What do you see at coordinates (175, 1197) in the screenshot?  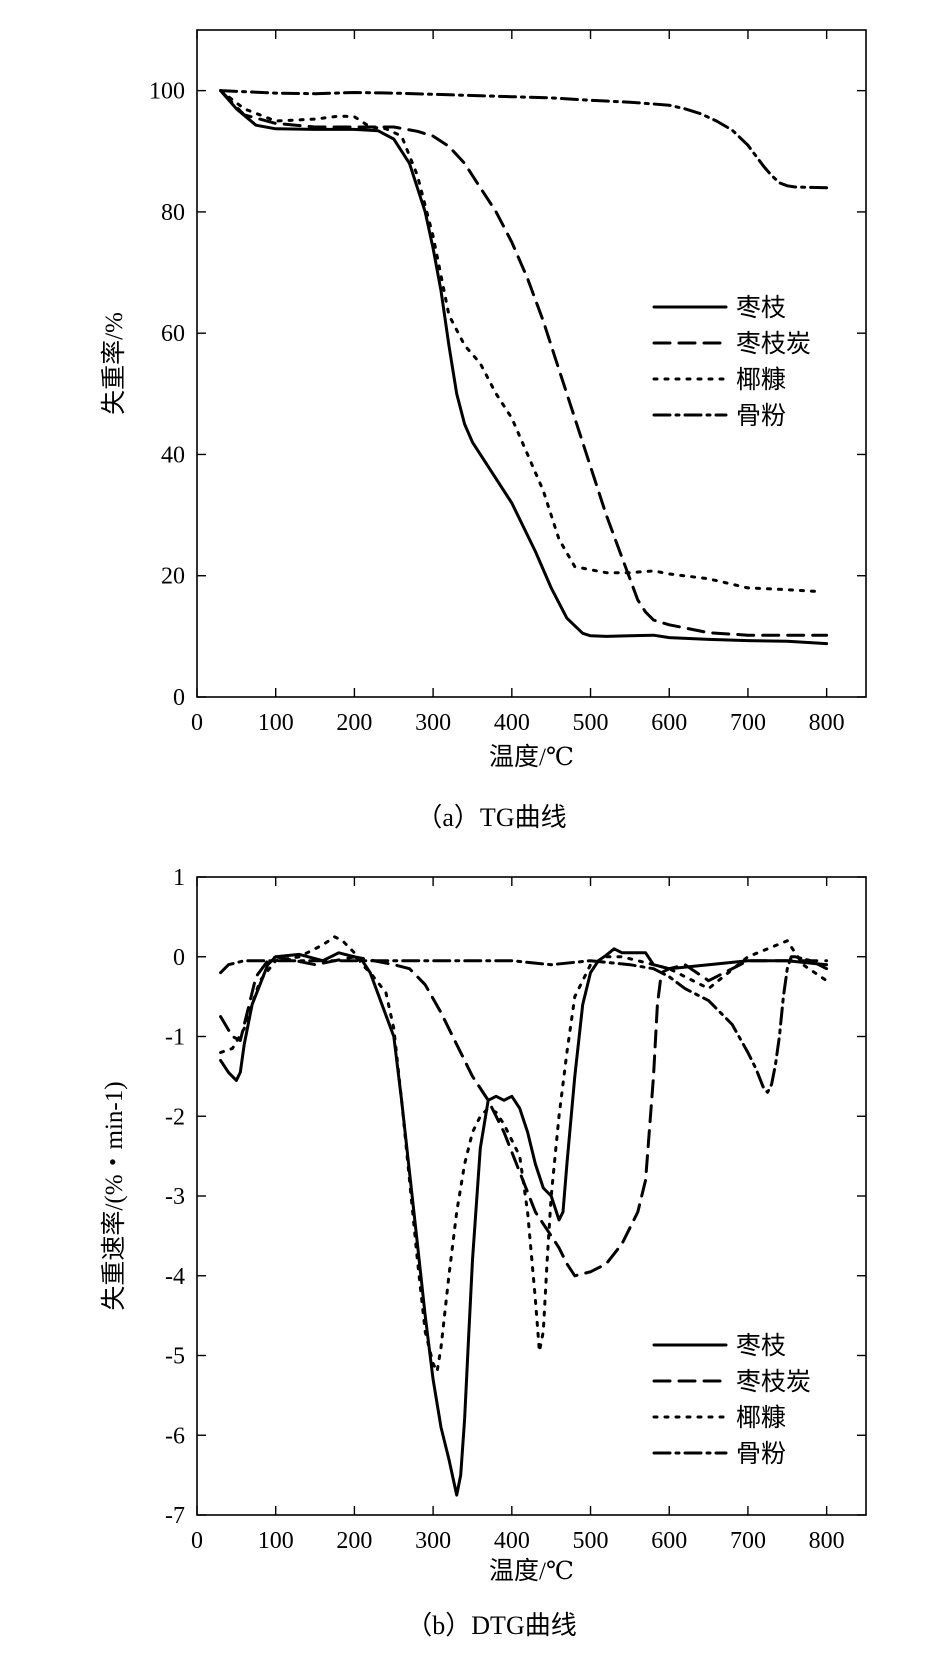 I see `y-tick-label: -3` at bounding box center [175, 1197].